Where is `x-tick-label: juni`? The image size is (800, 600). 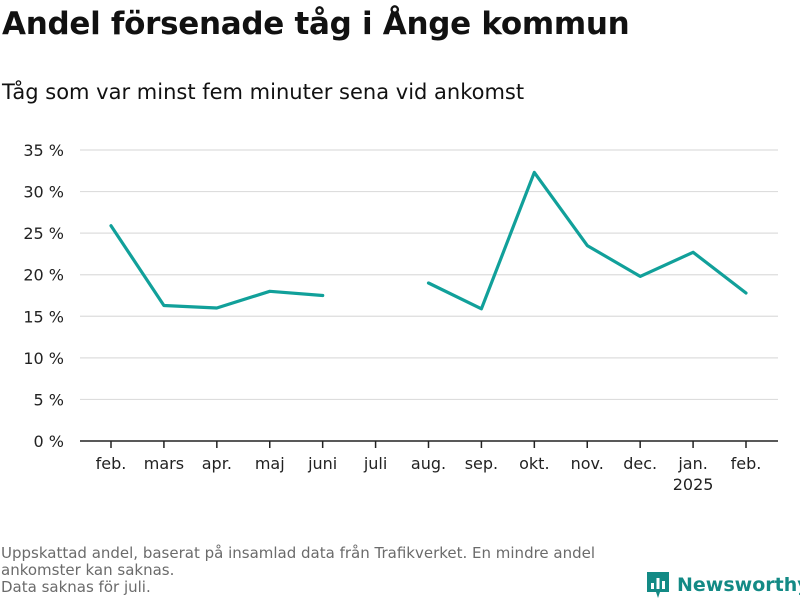 x-tick-label: juni is located at coordinates (322, 463).